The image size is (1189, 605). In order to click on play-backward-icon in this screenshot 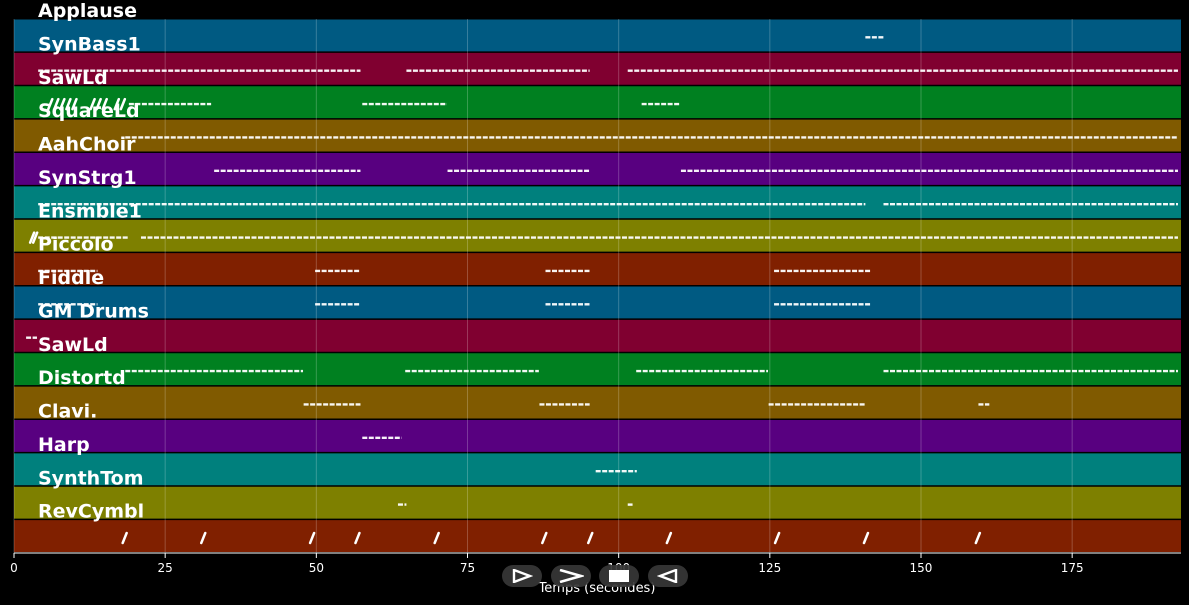, I will do `click(522, 576)`.